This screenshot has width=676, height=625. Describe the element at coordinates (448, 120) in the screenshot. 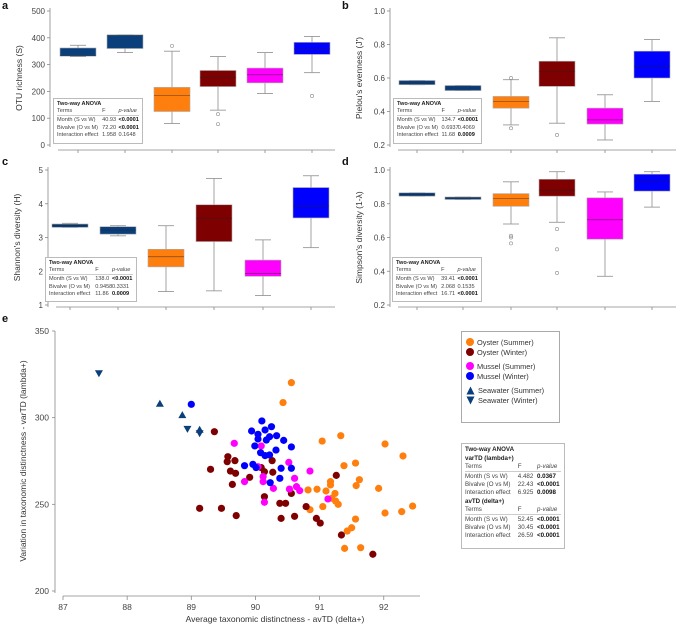

I see `anova-f: 134.7` at that location.